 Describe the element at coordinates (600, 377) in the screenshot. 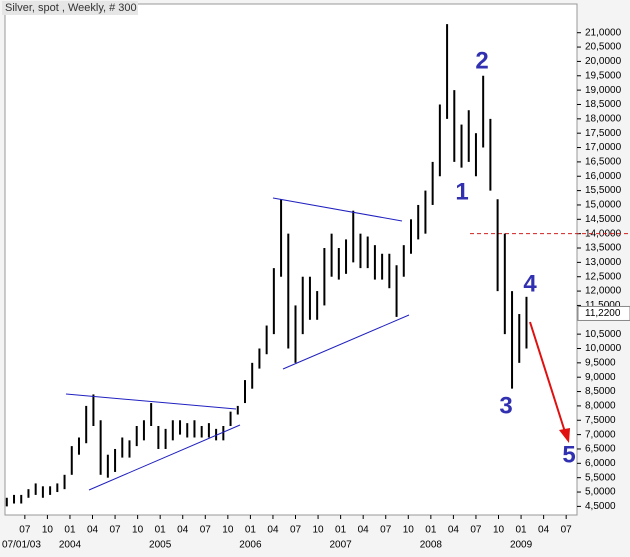

I see `y-tick-label: 9,0000` at that location.